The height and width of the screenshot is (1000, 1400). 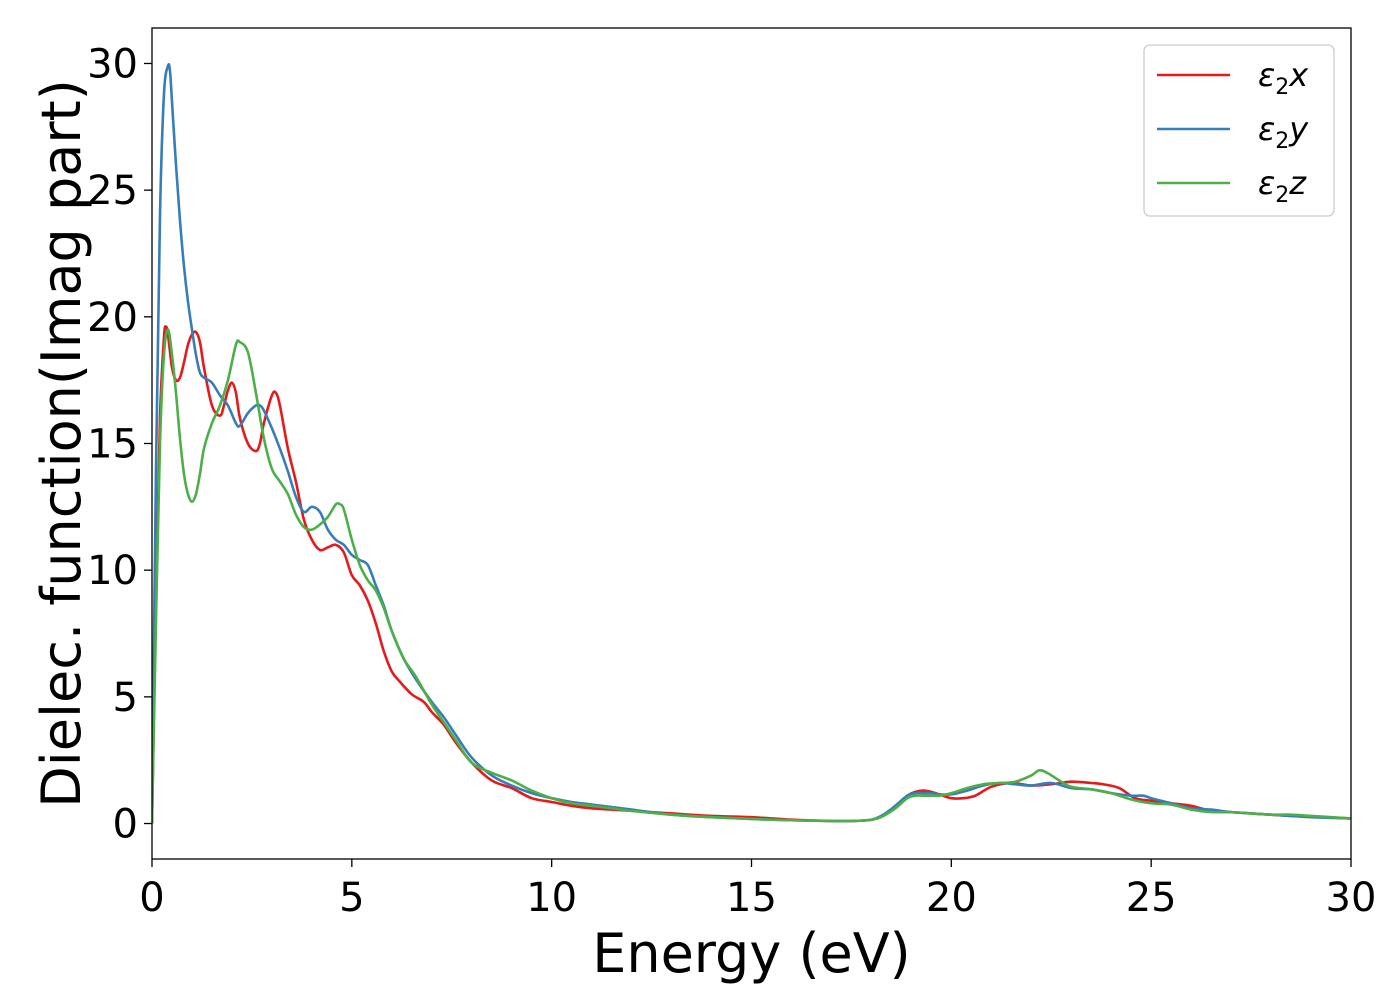 What do you see at coordinates (151, 898) in the screenshot?
I see `x-tick-label: 0` at bounding box center [151, 898].